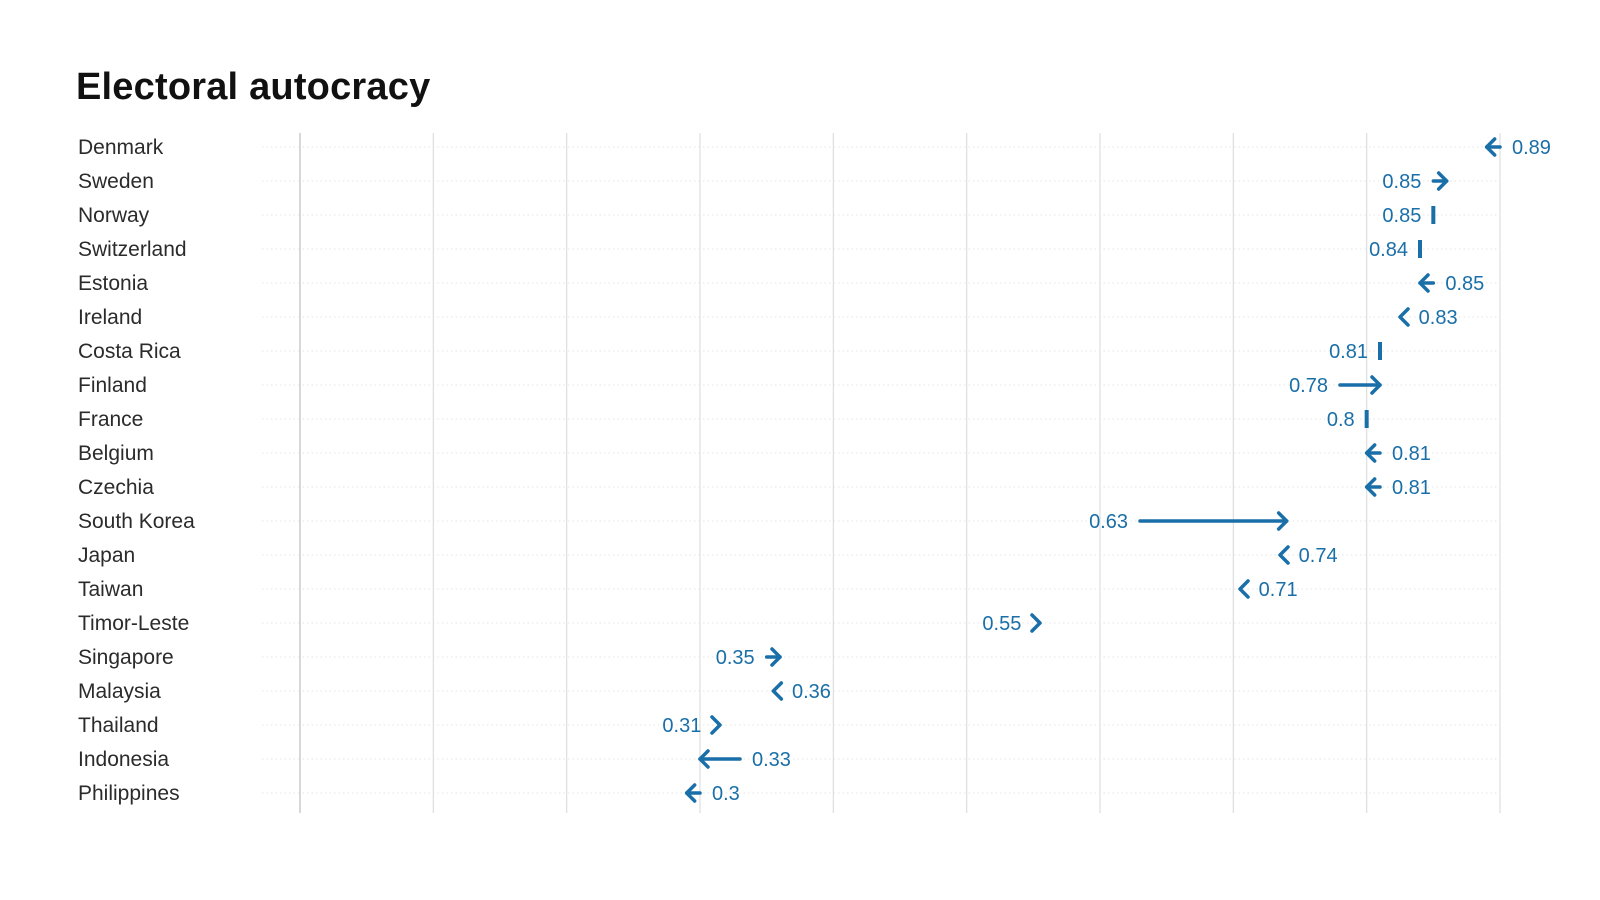  Describe the element at coordinates (789, 215) in the screenshot. I see `row-norway: Norway 0.85` at that location.